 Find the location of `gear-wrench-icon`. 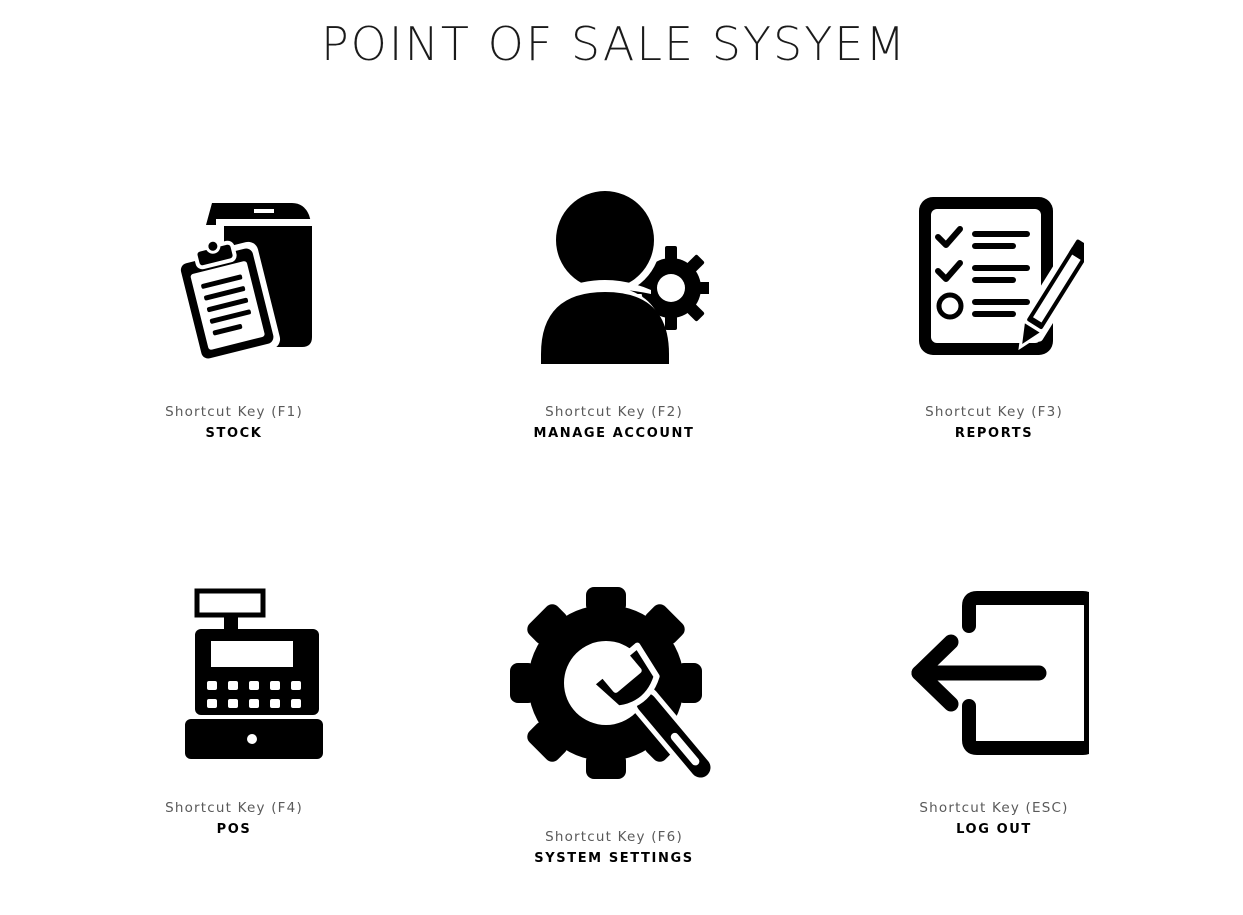

gear-wrench-icon is located at coordinates (613, 685).